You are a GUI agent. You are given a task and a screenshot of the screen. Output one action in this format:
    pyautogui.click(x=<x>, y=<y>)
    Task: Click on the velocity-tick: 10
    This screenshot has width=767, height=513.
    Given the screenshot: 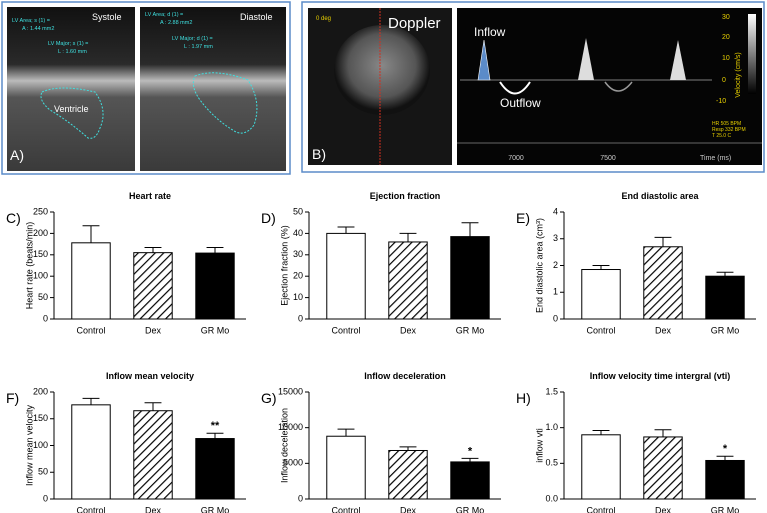 What is the action you would take?
    pyautogui.click(x=726, y=58)
    